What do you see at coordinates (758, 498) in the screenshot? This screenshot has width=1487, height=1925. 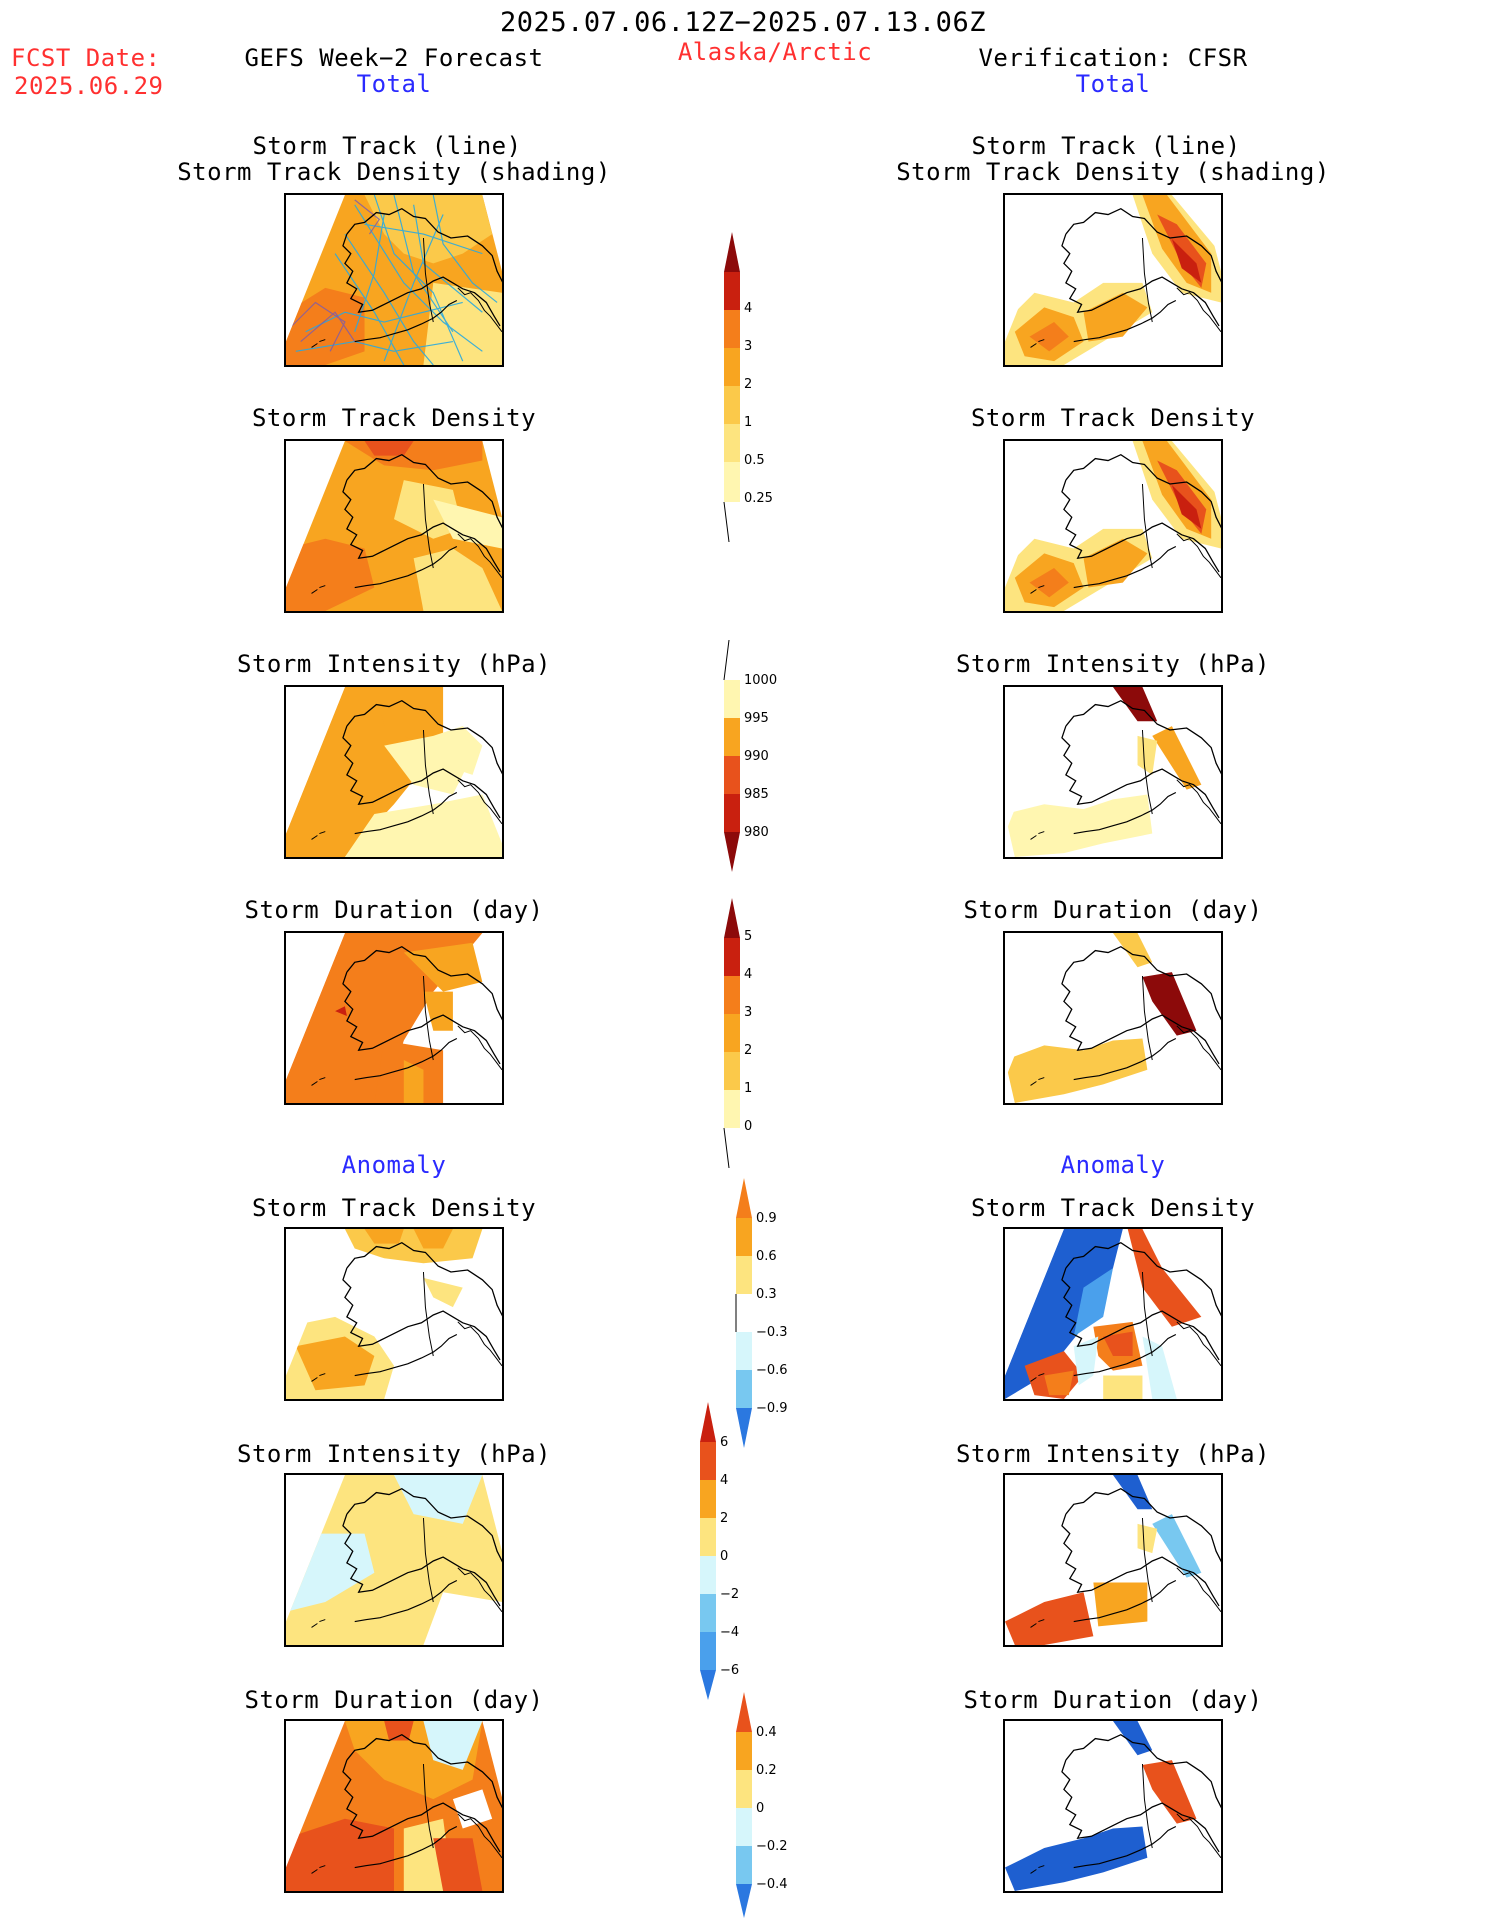 I see `colorbar-tick-label: 0.25` at bounding box center [758, 498].